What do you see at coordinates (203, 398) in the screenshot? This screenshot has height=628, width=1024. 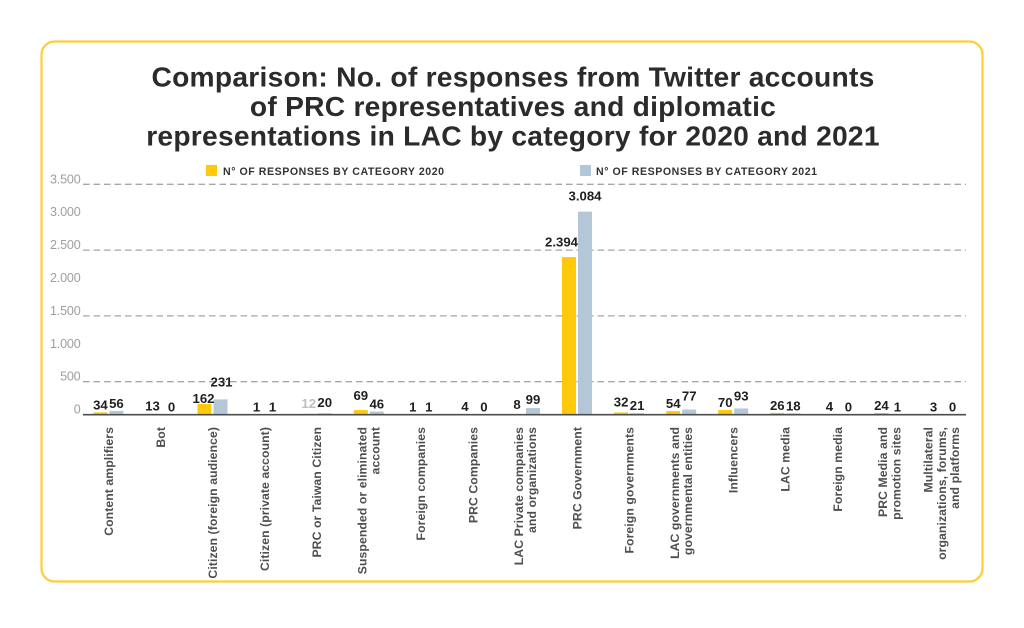 I see `svg-text: 162` at bounding box center [203, 398].